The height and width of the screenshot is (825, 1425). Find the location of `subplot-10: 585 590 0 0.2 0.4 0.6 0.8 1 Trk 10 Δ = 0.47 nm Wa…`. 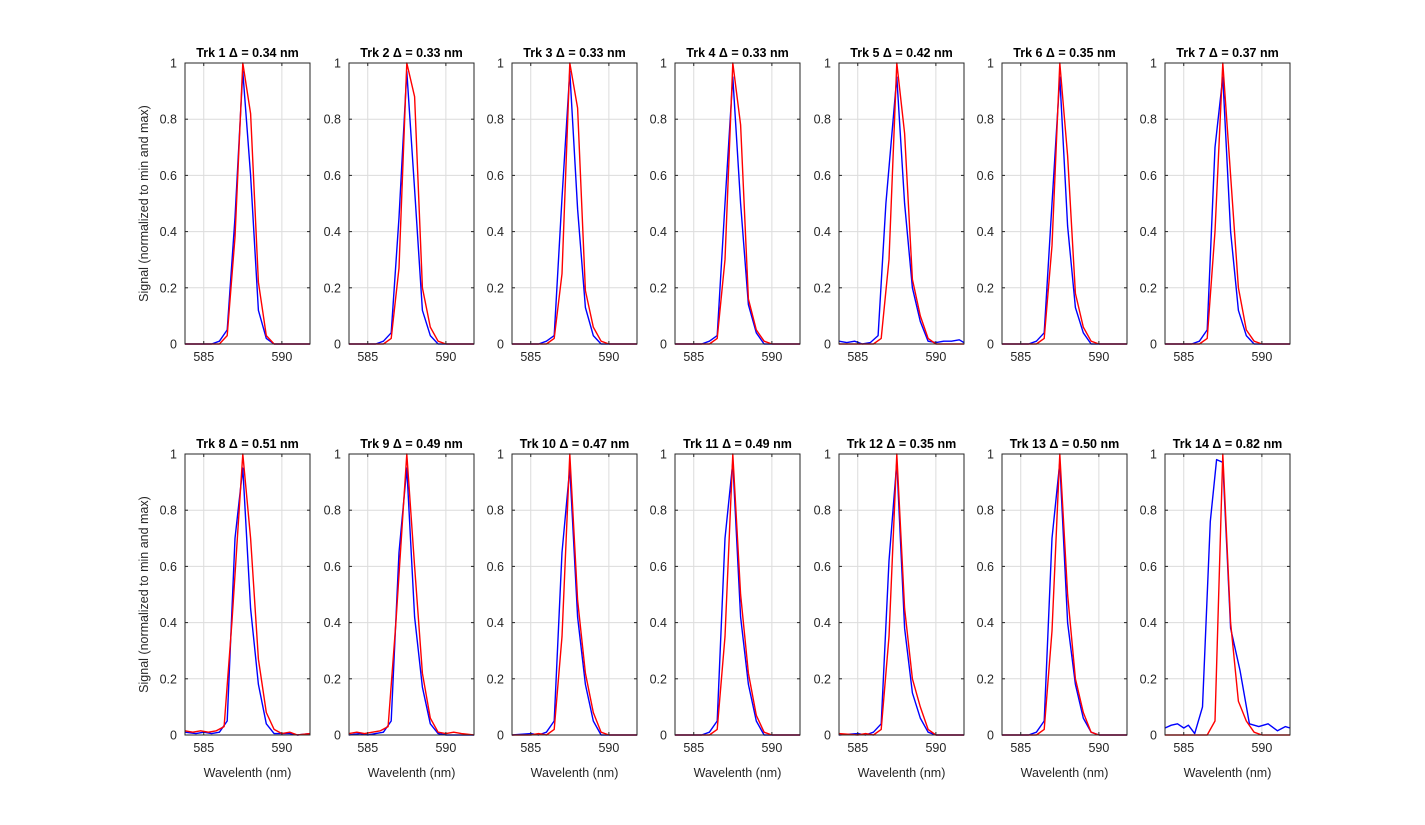

subplot-10: 585 590 0 0.2 0.4 0.6 0.8 1 Trk 10 Δ = 0.47 nm Wa… is located at coordinates (562, 608).